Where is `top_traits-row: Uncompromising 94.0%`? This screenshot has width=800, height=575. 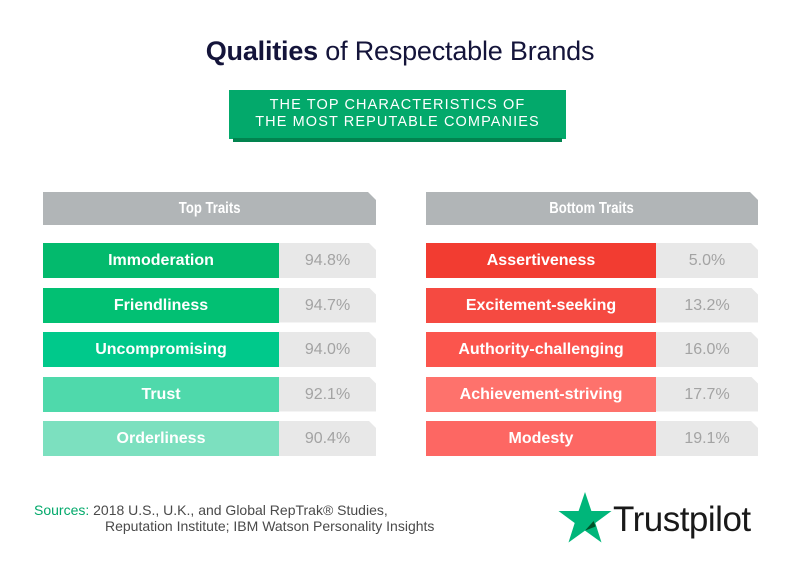
top_traits-row: Uncompromising 94.0% is located at coordinates (209, 349).